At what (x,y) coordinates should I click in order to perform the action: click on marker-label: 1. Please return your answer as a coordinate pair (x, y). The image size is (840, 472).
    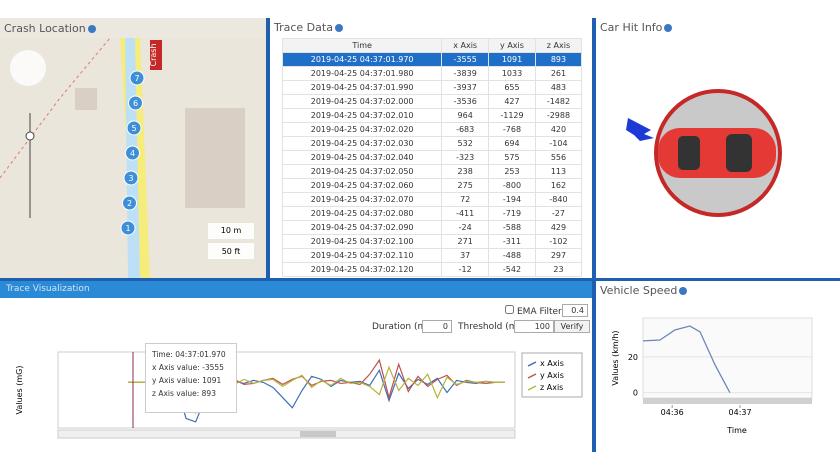
    Looking at the image, I should click on (127, 228).